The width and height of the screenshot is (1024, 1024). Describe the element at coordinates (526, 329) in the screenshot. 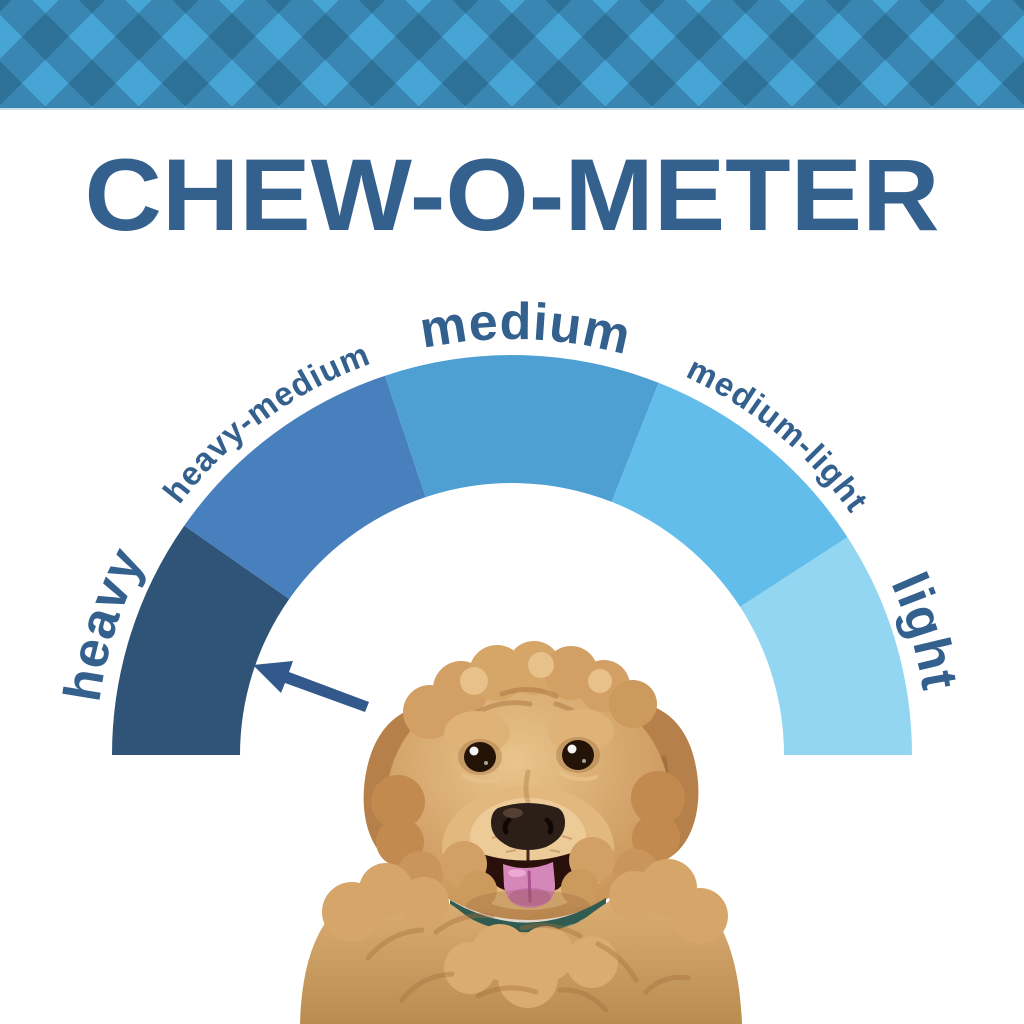

I see `gauge-label-medium: medium` at that location.